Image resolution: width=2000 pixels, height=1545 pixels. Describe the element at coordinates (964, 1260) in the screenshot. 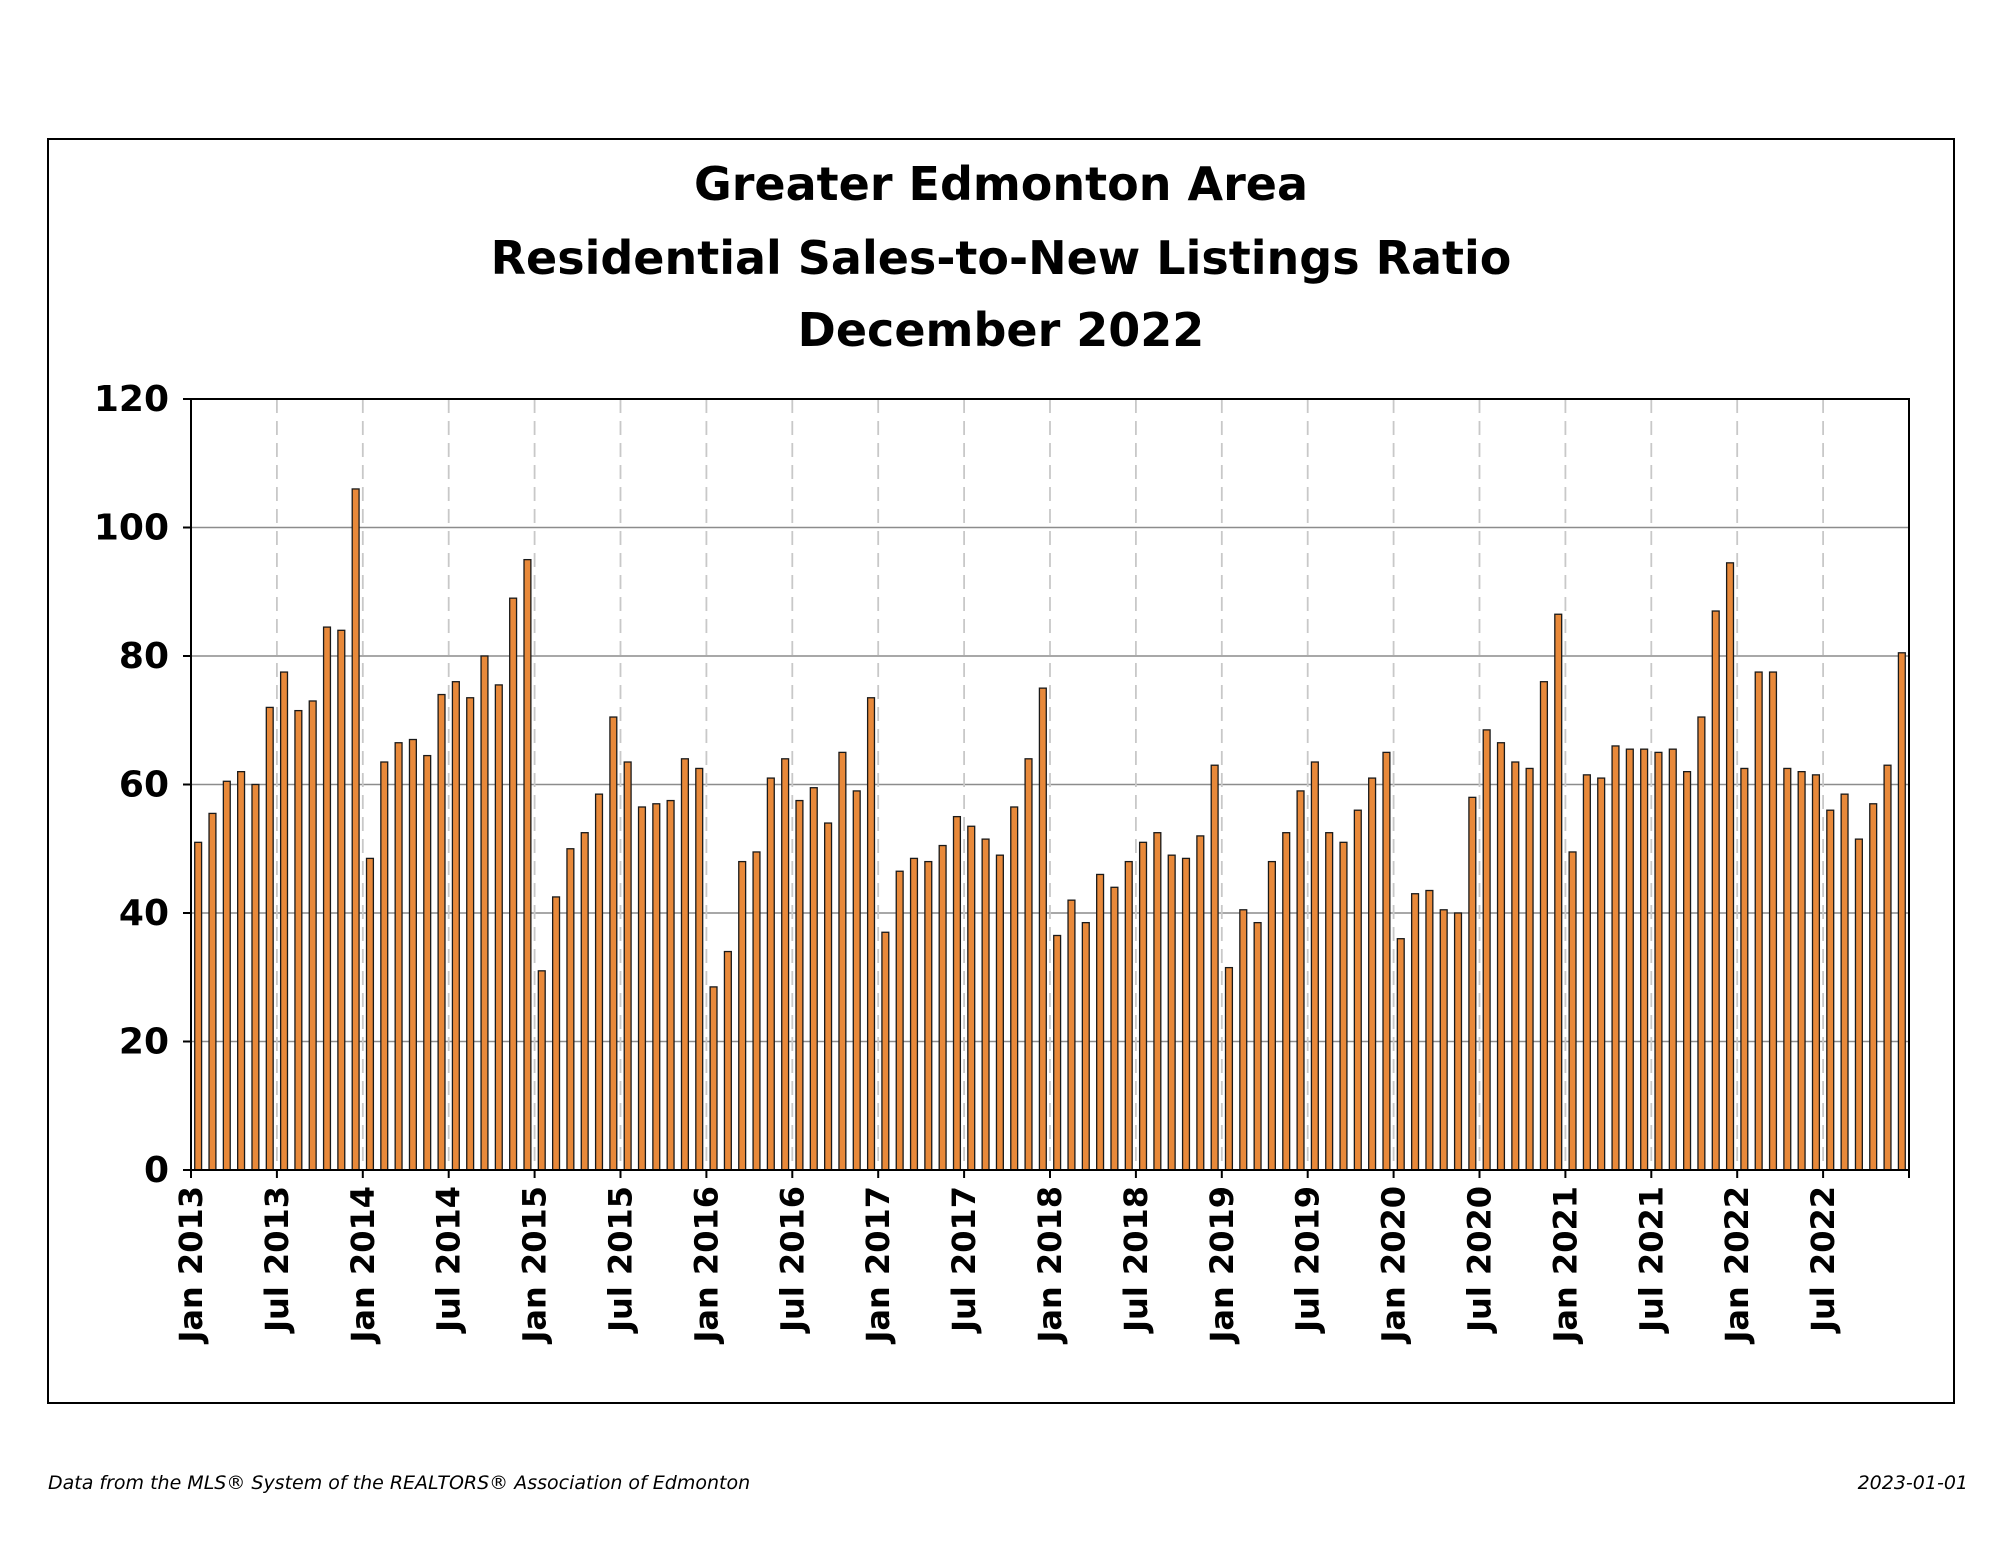

I see `x-tick-label: Jul 2017` at that location.